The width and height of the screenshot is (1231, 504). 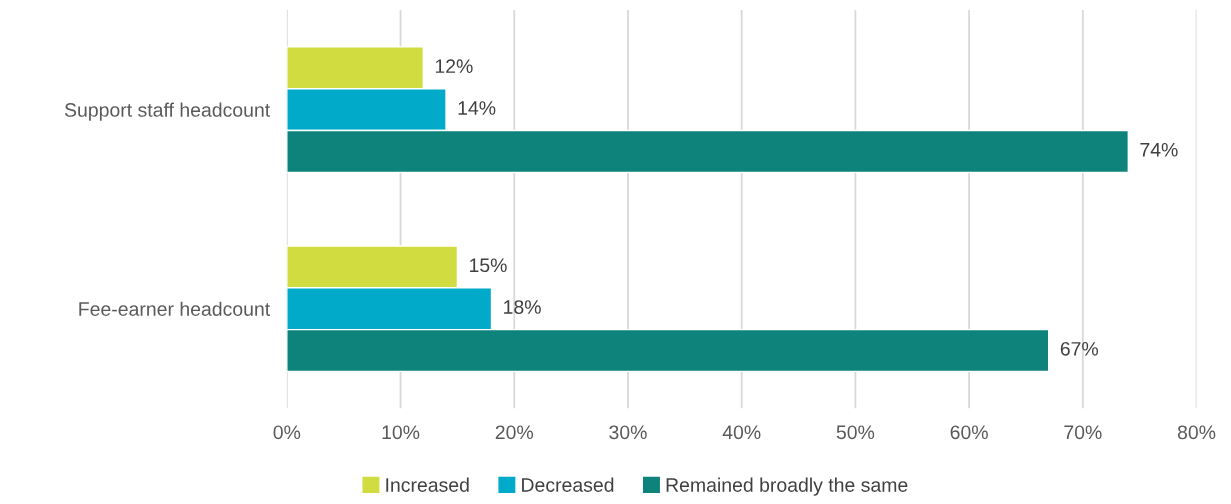 What do you see at coordinates (167, 111) in the screenshot?
I see `y-tick-label: Support staff headcount` at bounding box center [167, 111].